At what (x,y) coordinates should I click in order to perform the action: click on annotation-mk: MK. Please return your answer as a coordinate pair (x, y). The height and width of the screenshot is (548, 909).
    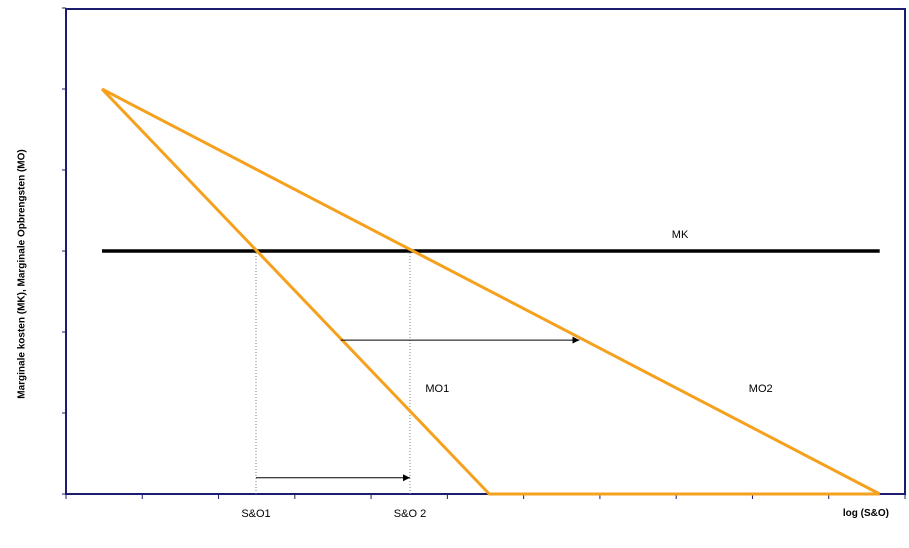
    Looking at the image, I should click on (680, 234).